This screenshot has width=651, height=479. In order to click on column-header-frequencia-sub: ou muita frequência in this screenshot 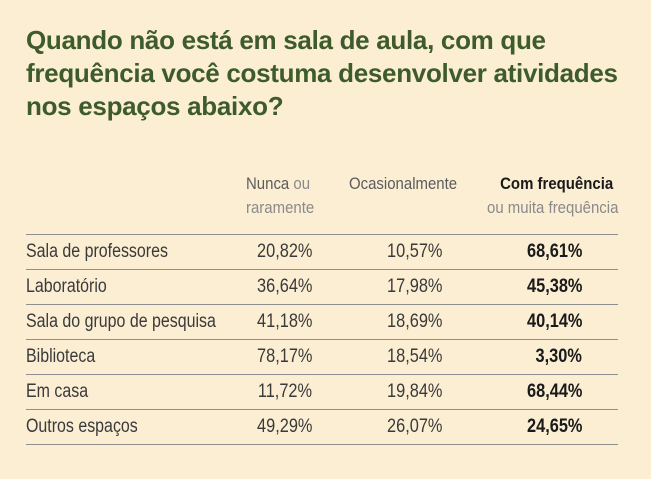, I will do `click(553, 207)`.